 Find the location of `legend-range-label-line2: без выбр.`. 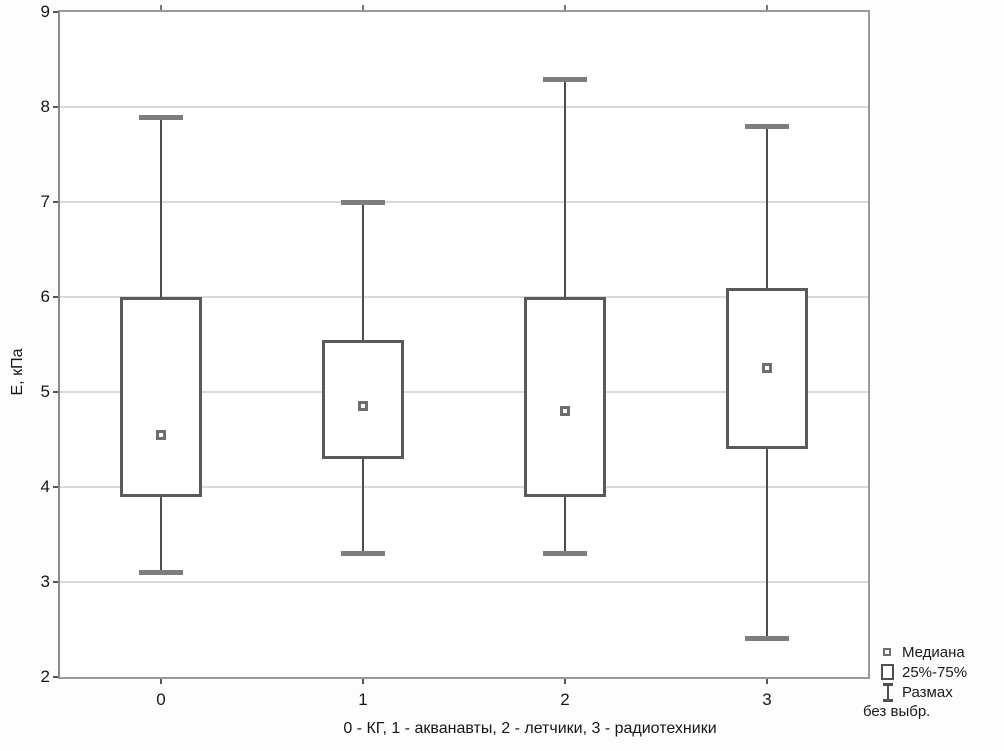

legend-range-label-line2: без выбр. is located at coordinates (897, 711).